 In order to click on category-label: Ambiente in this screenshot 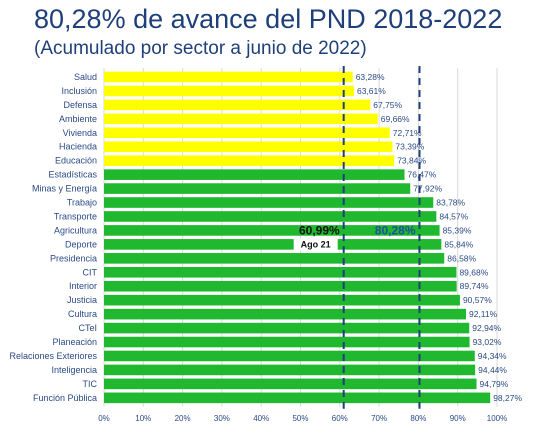, I will do `click(78, 119)`.